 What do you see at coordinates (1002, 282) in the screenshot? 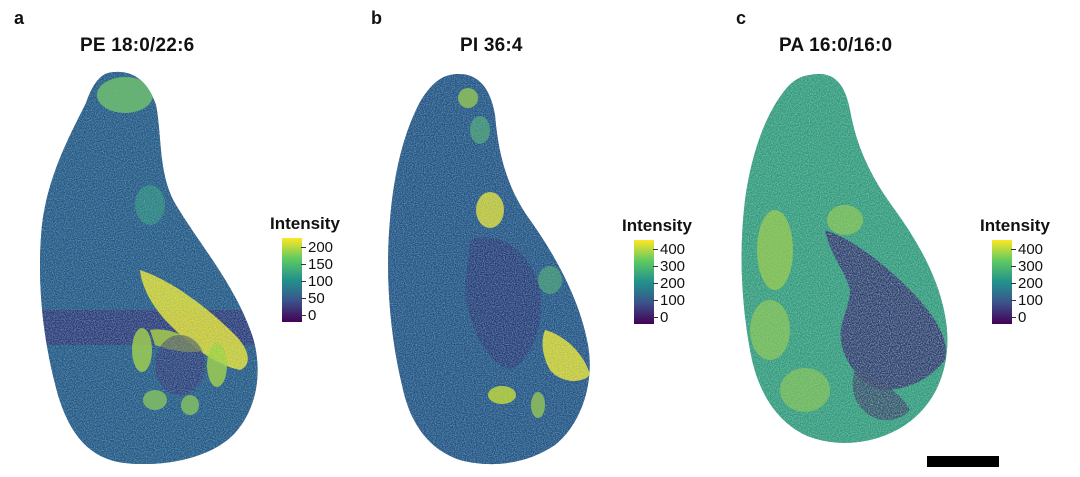
I see `panel-c-colorbar` at bounding box center [1002, 282].